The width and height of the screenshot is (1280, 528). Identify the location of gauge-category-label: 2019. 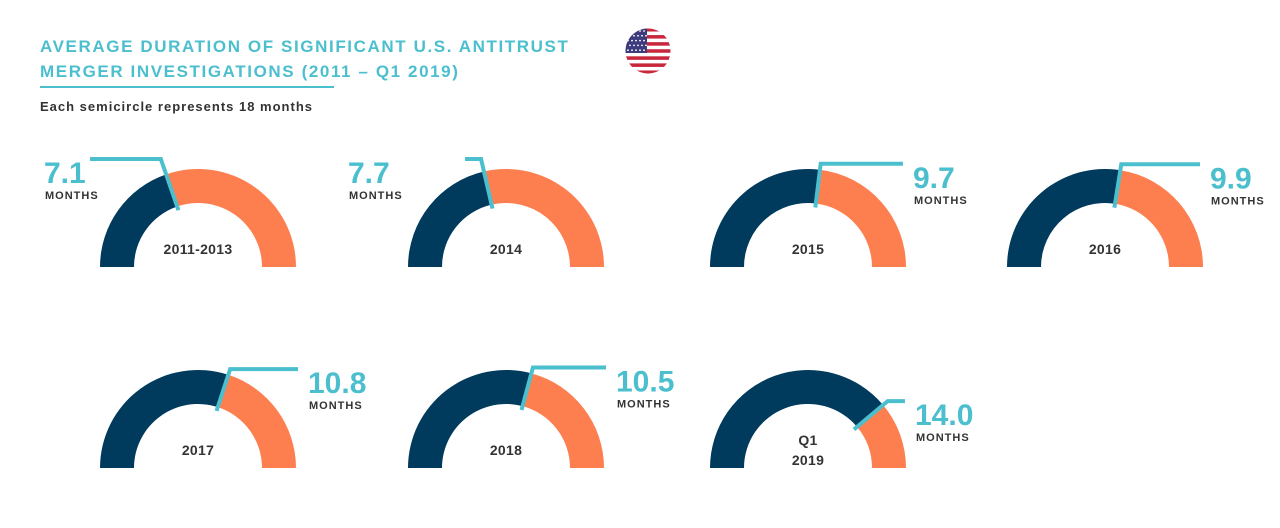
(808, 460).